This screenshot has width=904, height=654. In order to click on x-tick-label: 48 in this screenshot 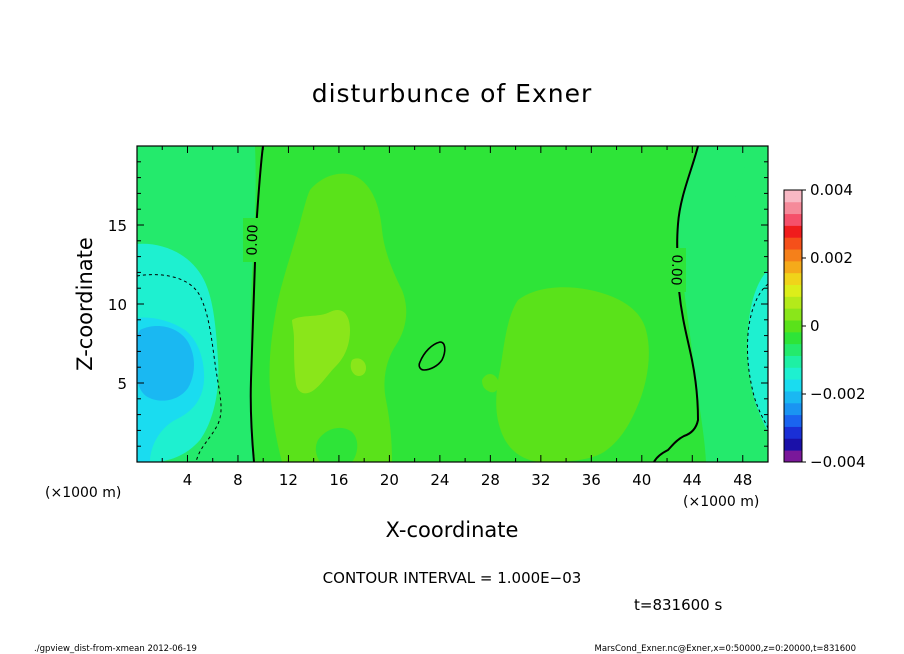, I will do `click(742, 480)`.